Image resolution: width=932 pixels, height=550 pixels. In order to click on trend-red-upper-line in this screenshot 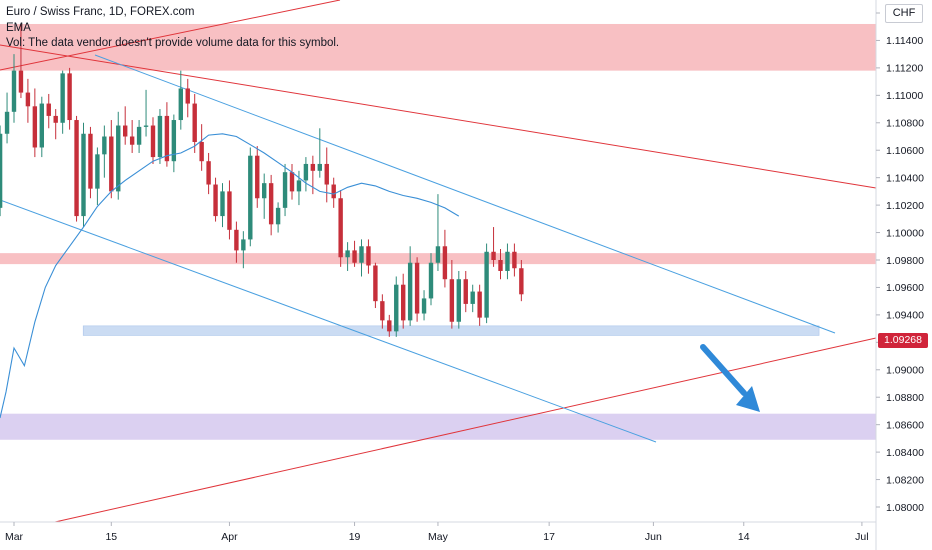, I will do `click(170, 35)`.